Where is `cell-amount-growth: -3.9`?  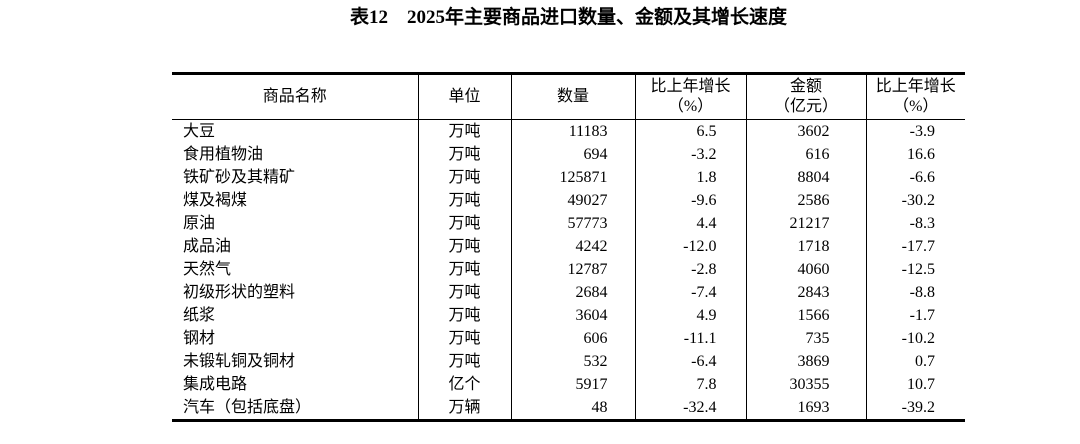 cell-amount-growth: -3.9 is located at coordinates (915, 131).